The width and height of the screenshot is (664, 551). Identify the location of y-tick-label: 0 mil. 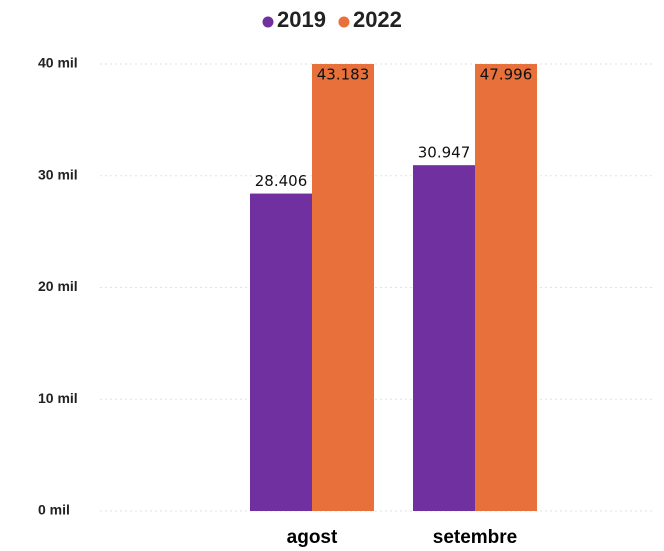
(54, 510).